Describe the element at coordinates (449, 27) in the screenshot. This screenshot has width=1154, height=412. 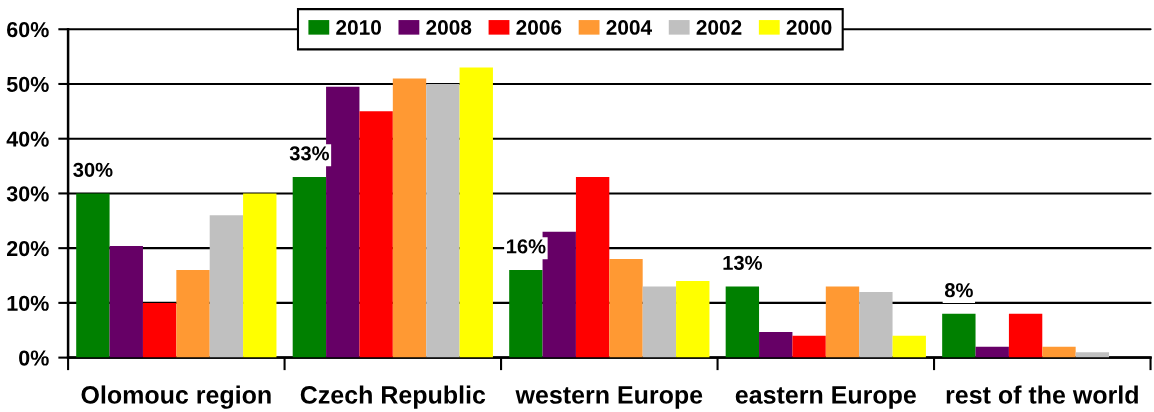
I see `legend-label: 2008` at that location.